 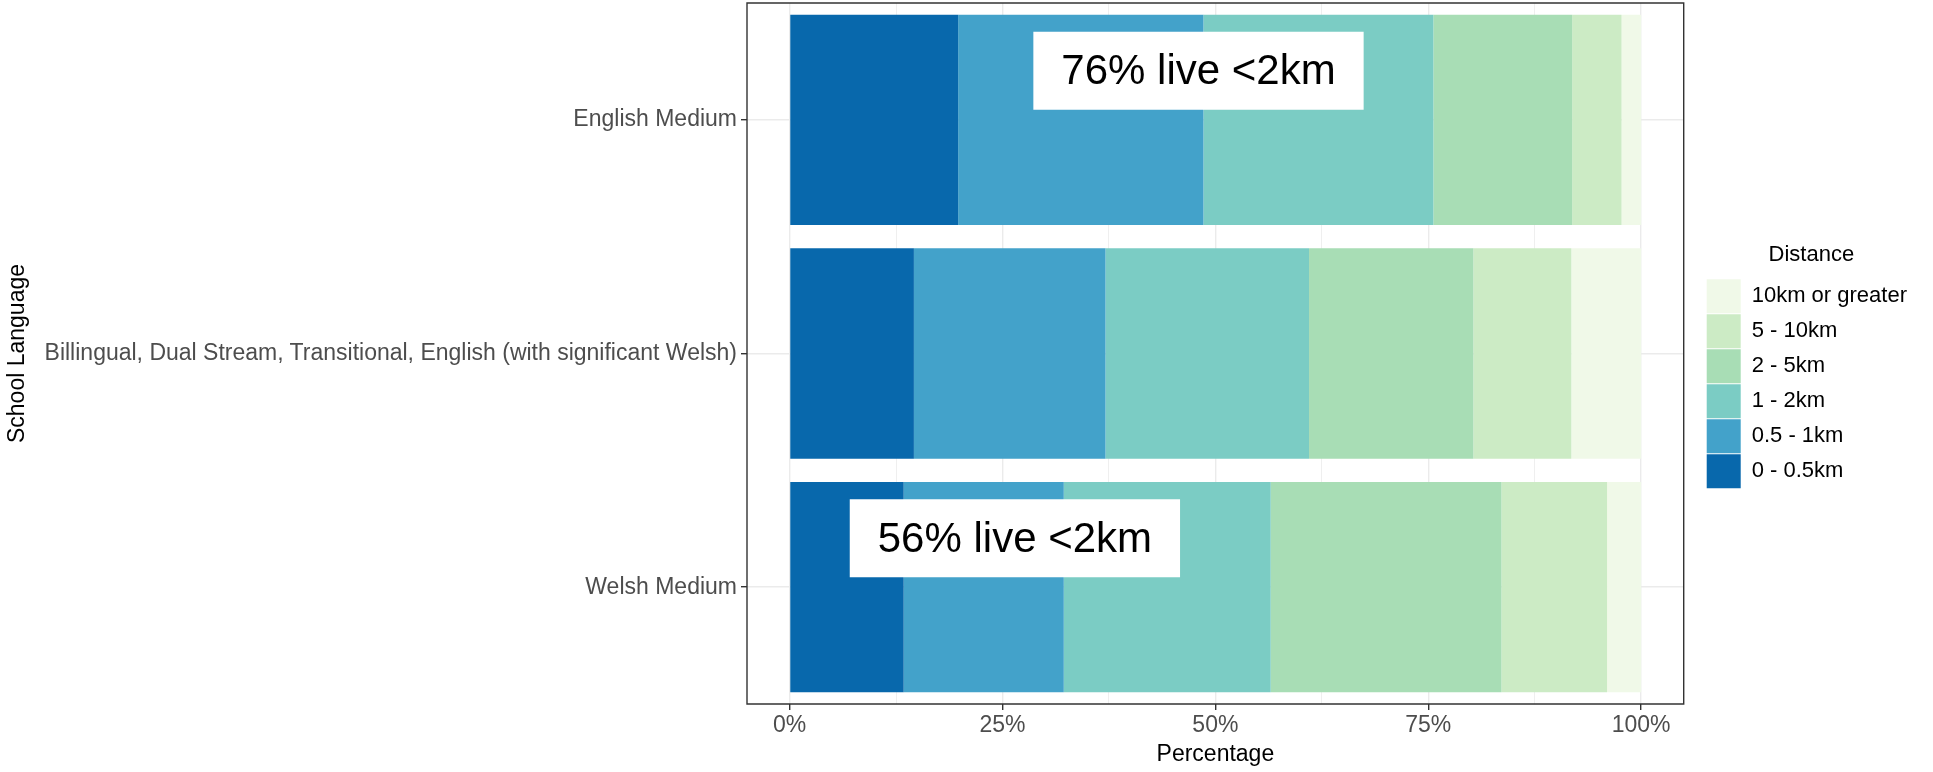 I want to click on legend-label: 0 - 0.5km, so click(x=1797, y=470).